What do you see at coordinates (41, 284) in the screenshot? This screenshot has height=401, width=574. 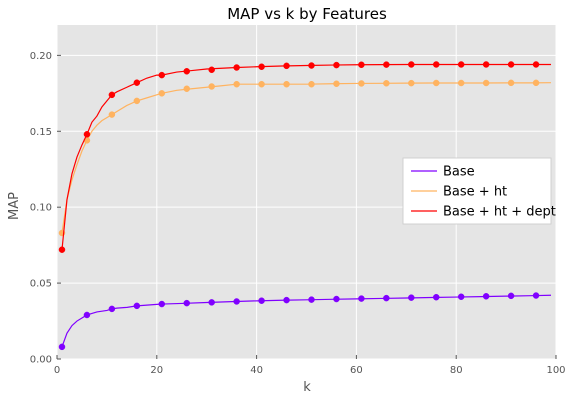 I see `y-tick-label: 0.05` at bounding box center [41, 284].